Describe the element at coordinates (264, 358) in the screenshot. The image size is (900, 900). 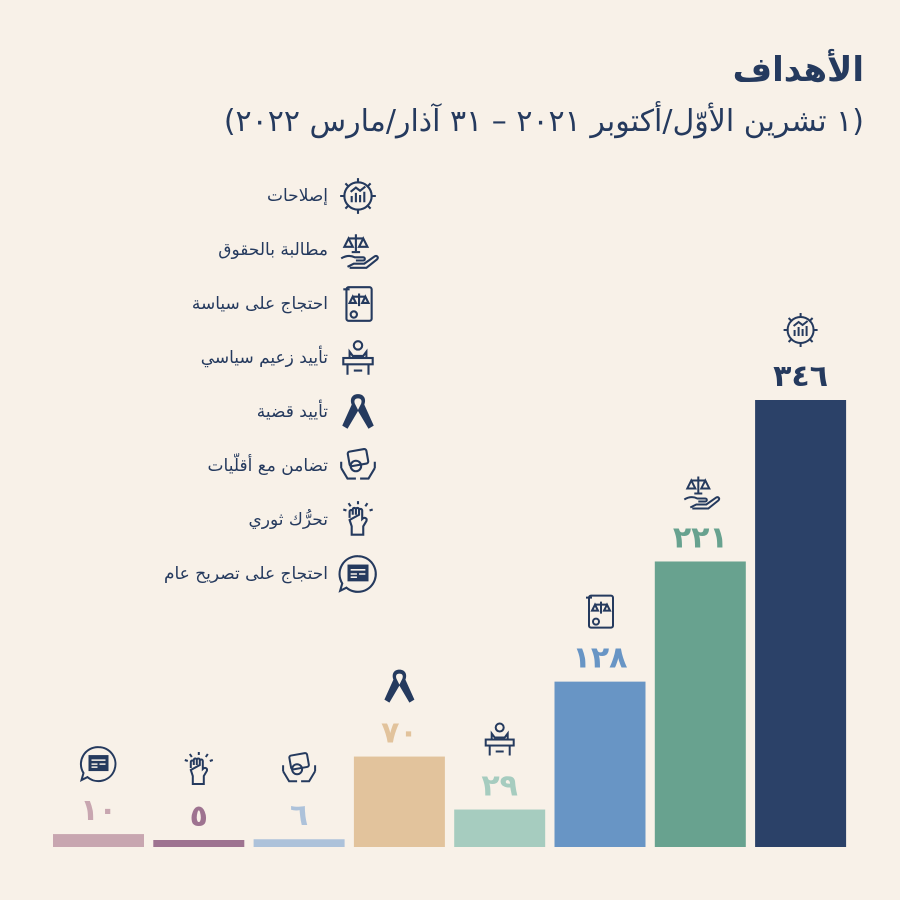
I see `legend-label: تأييد زعيم سياسي` at that location.